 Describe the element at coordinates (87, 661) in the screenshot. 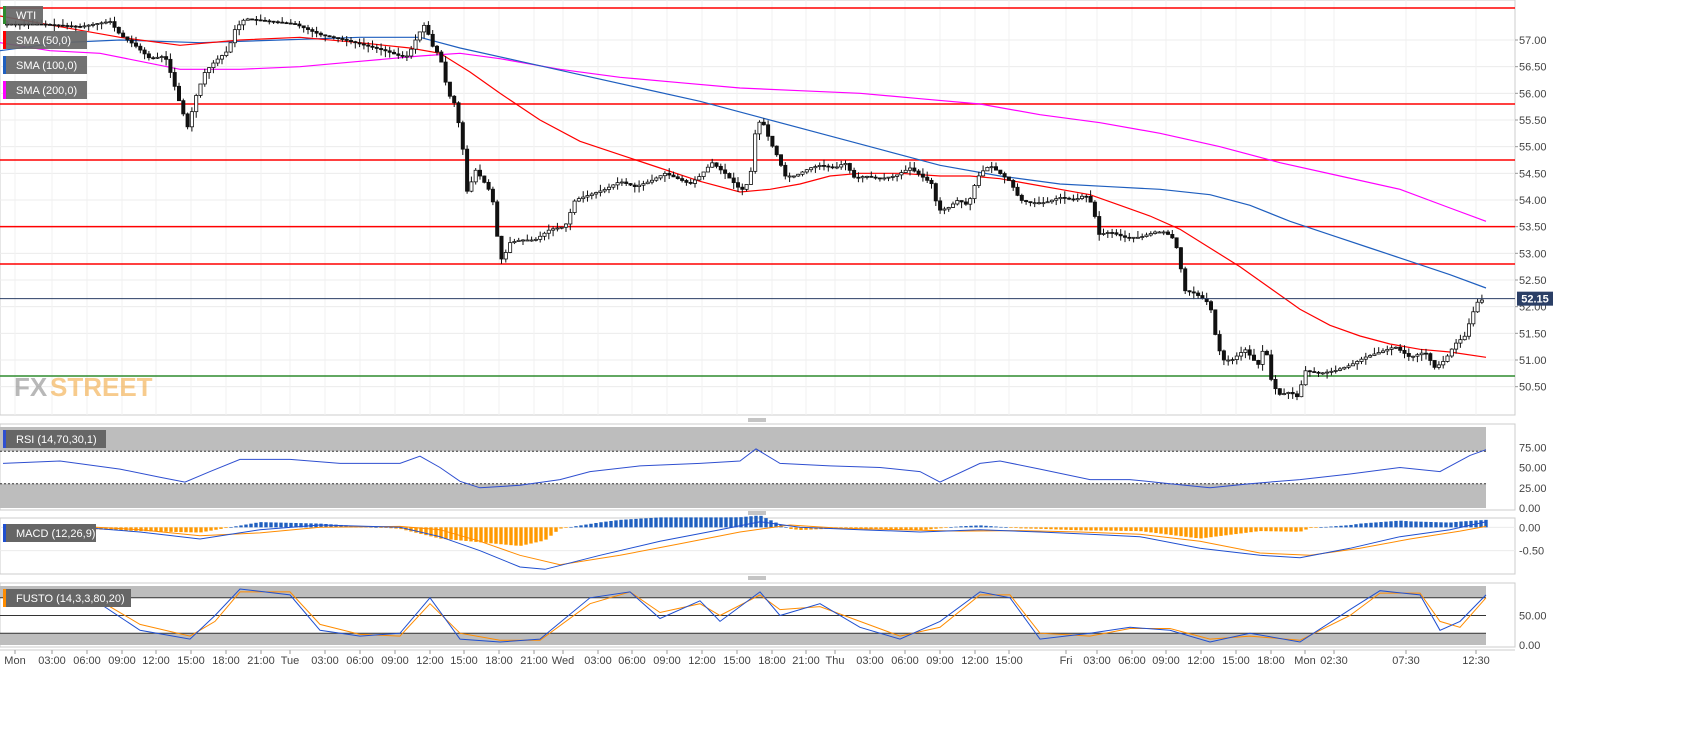

I see `time-tick-label: 06:00` at that location.